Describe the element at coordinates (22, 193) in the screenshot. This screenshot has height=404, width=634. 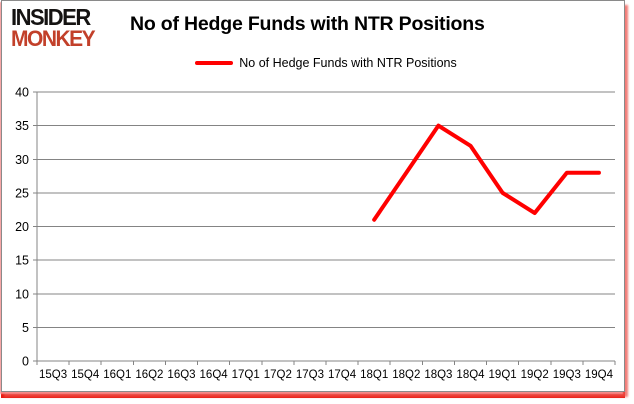
I see `y-tick-label: 25` at that location.